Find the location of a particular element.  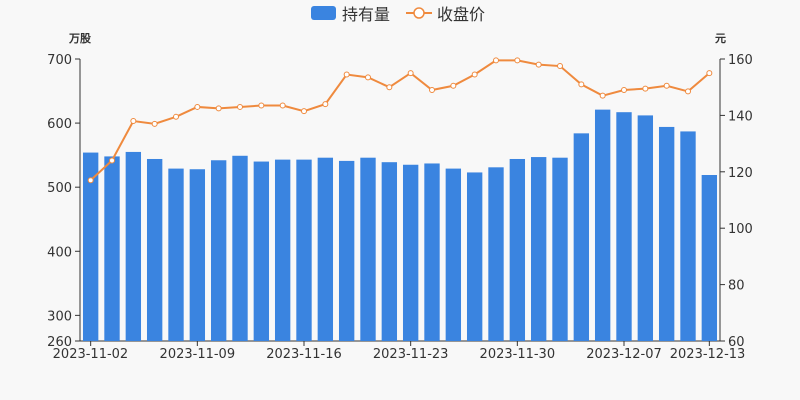

y-left-tick-label: 260 is located at coordinates (59, 342).